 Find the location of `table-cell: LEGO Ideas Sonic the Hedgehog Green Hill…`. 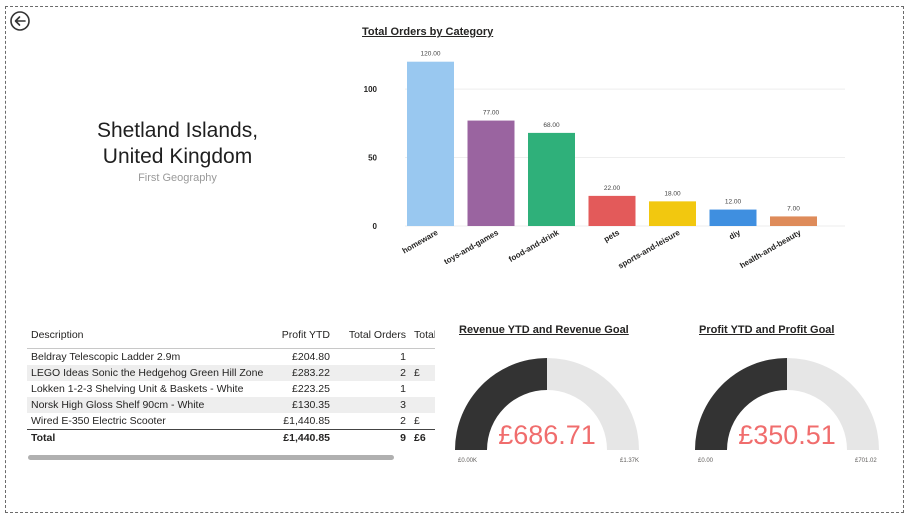

table-cell: LEGO Ideas Sonic the Hedgehog Green Hill… is located at coordinates (152, 373).